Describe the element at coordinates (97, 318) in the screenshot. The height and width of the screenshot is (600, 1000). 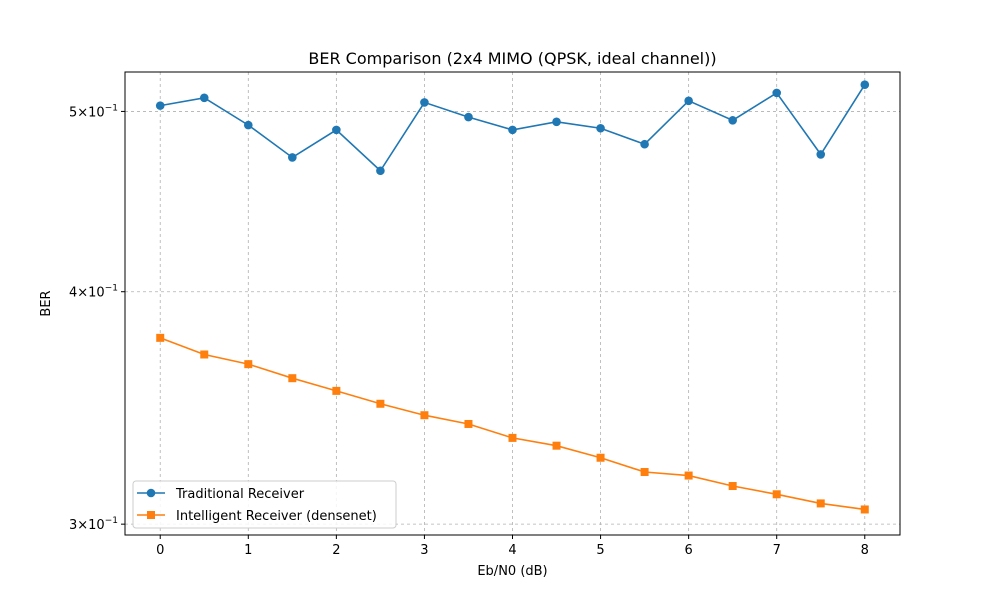
I see `y-axis-ticks: 5×10⁻¹ 4×10⁻¹ 3×10⁻¹` at that location.